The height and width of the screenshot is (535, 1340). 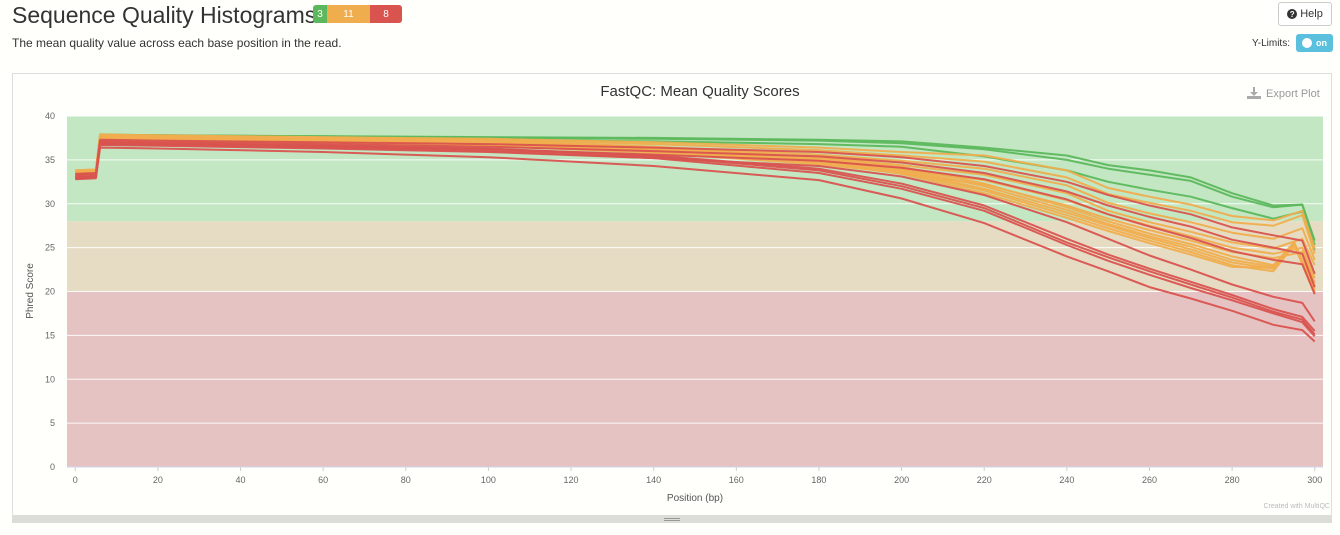 I want to click on plot-resize-handle, so click(x=672, y=519).